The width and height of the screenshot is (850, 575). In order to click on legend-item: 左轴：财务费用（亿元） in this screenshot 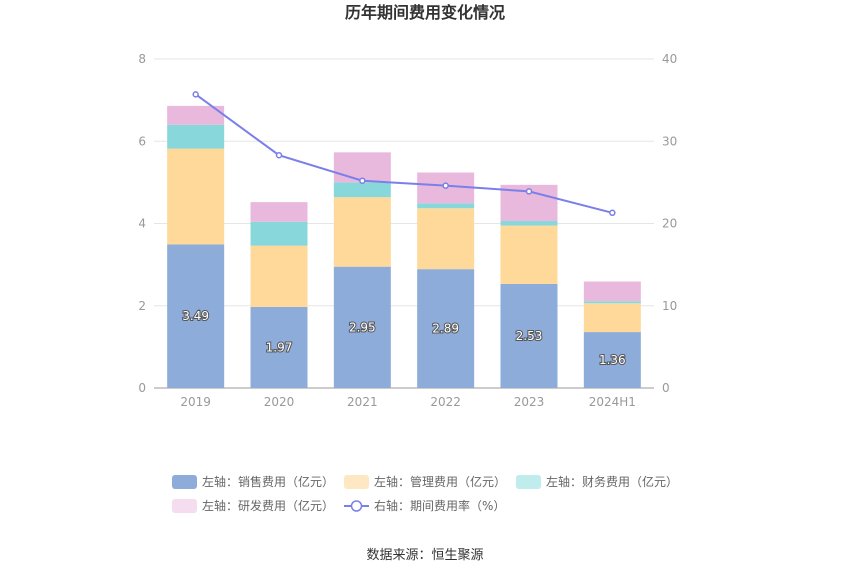, I will do `click(597, 481)`.